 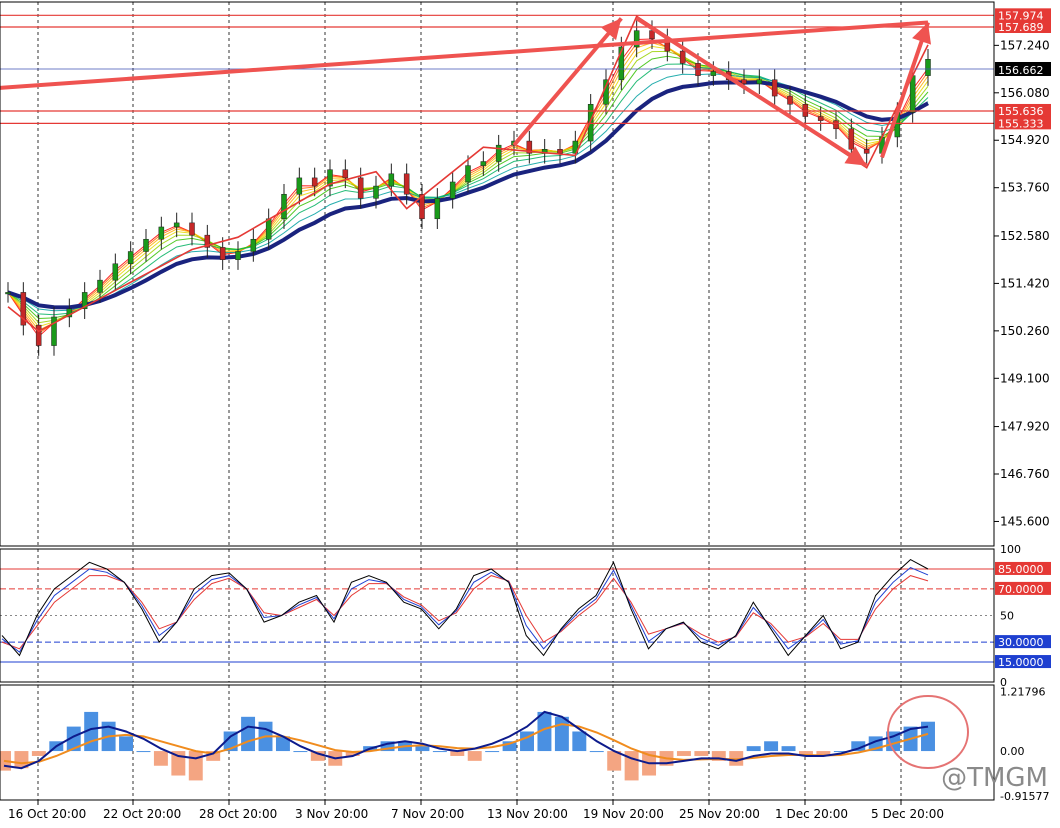 What do you see at coordinates (1025, 427) in the screenshot?
I see `price-y-tick-label: 147.920` at bounding box center [1025, 427].